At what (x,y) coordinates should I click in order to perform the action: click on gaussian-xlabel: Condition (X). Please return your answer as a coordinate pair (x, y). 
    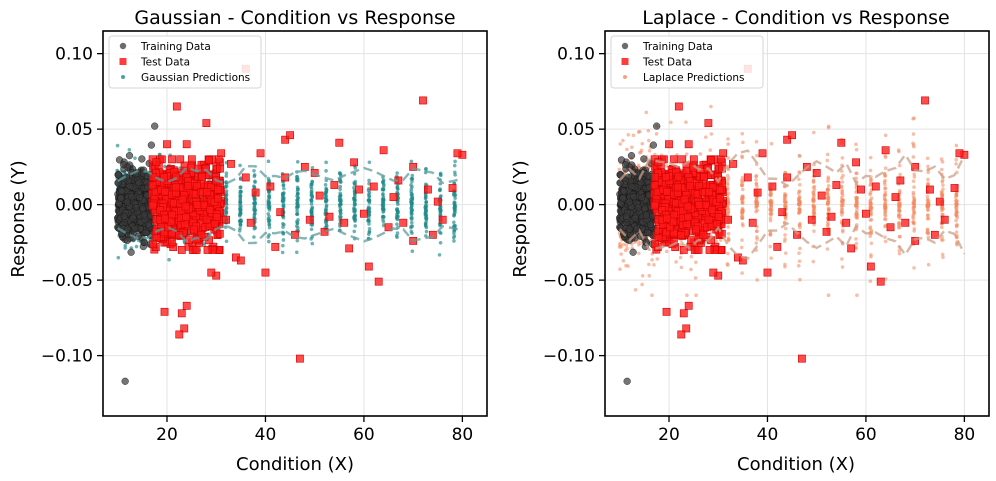
    Looking at the image, I should click on (295, 464).